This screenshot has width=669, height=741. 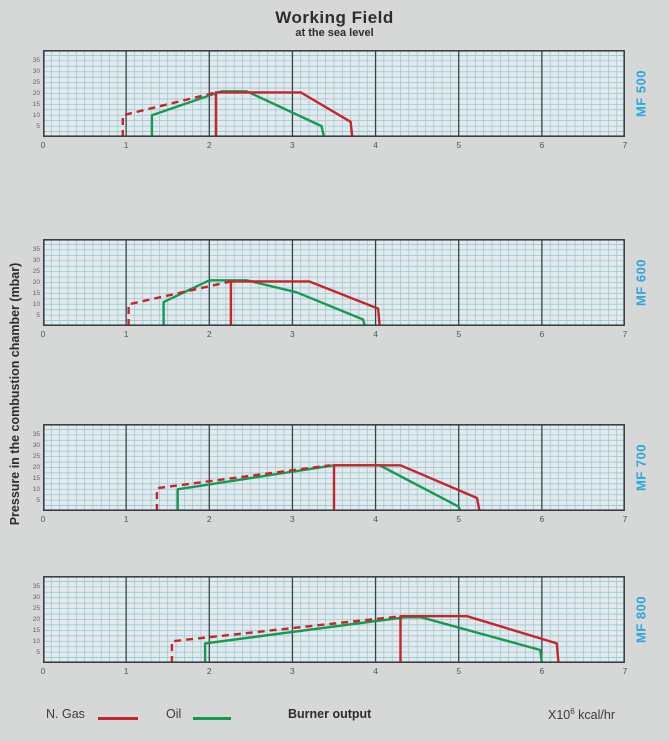 I want to click on burner-output-label: Burner output, so click(x=330, y=714).